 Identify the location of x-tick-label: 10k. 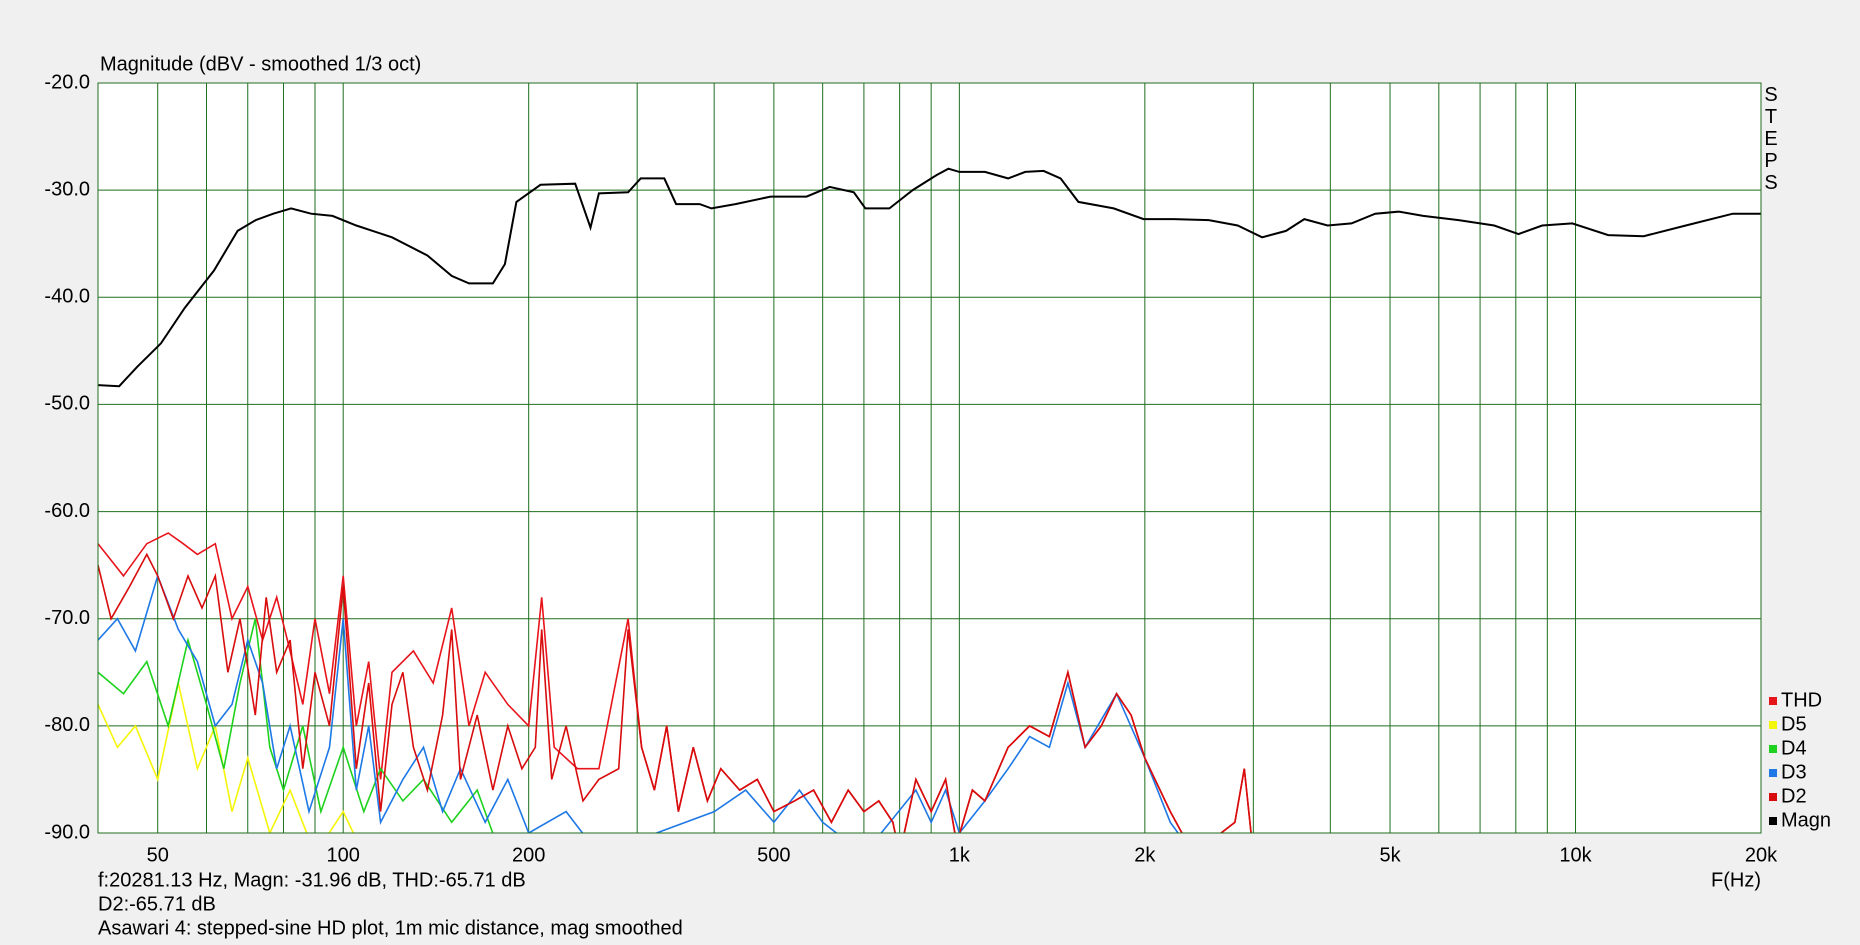
(1575, 855).